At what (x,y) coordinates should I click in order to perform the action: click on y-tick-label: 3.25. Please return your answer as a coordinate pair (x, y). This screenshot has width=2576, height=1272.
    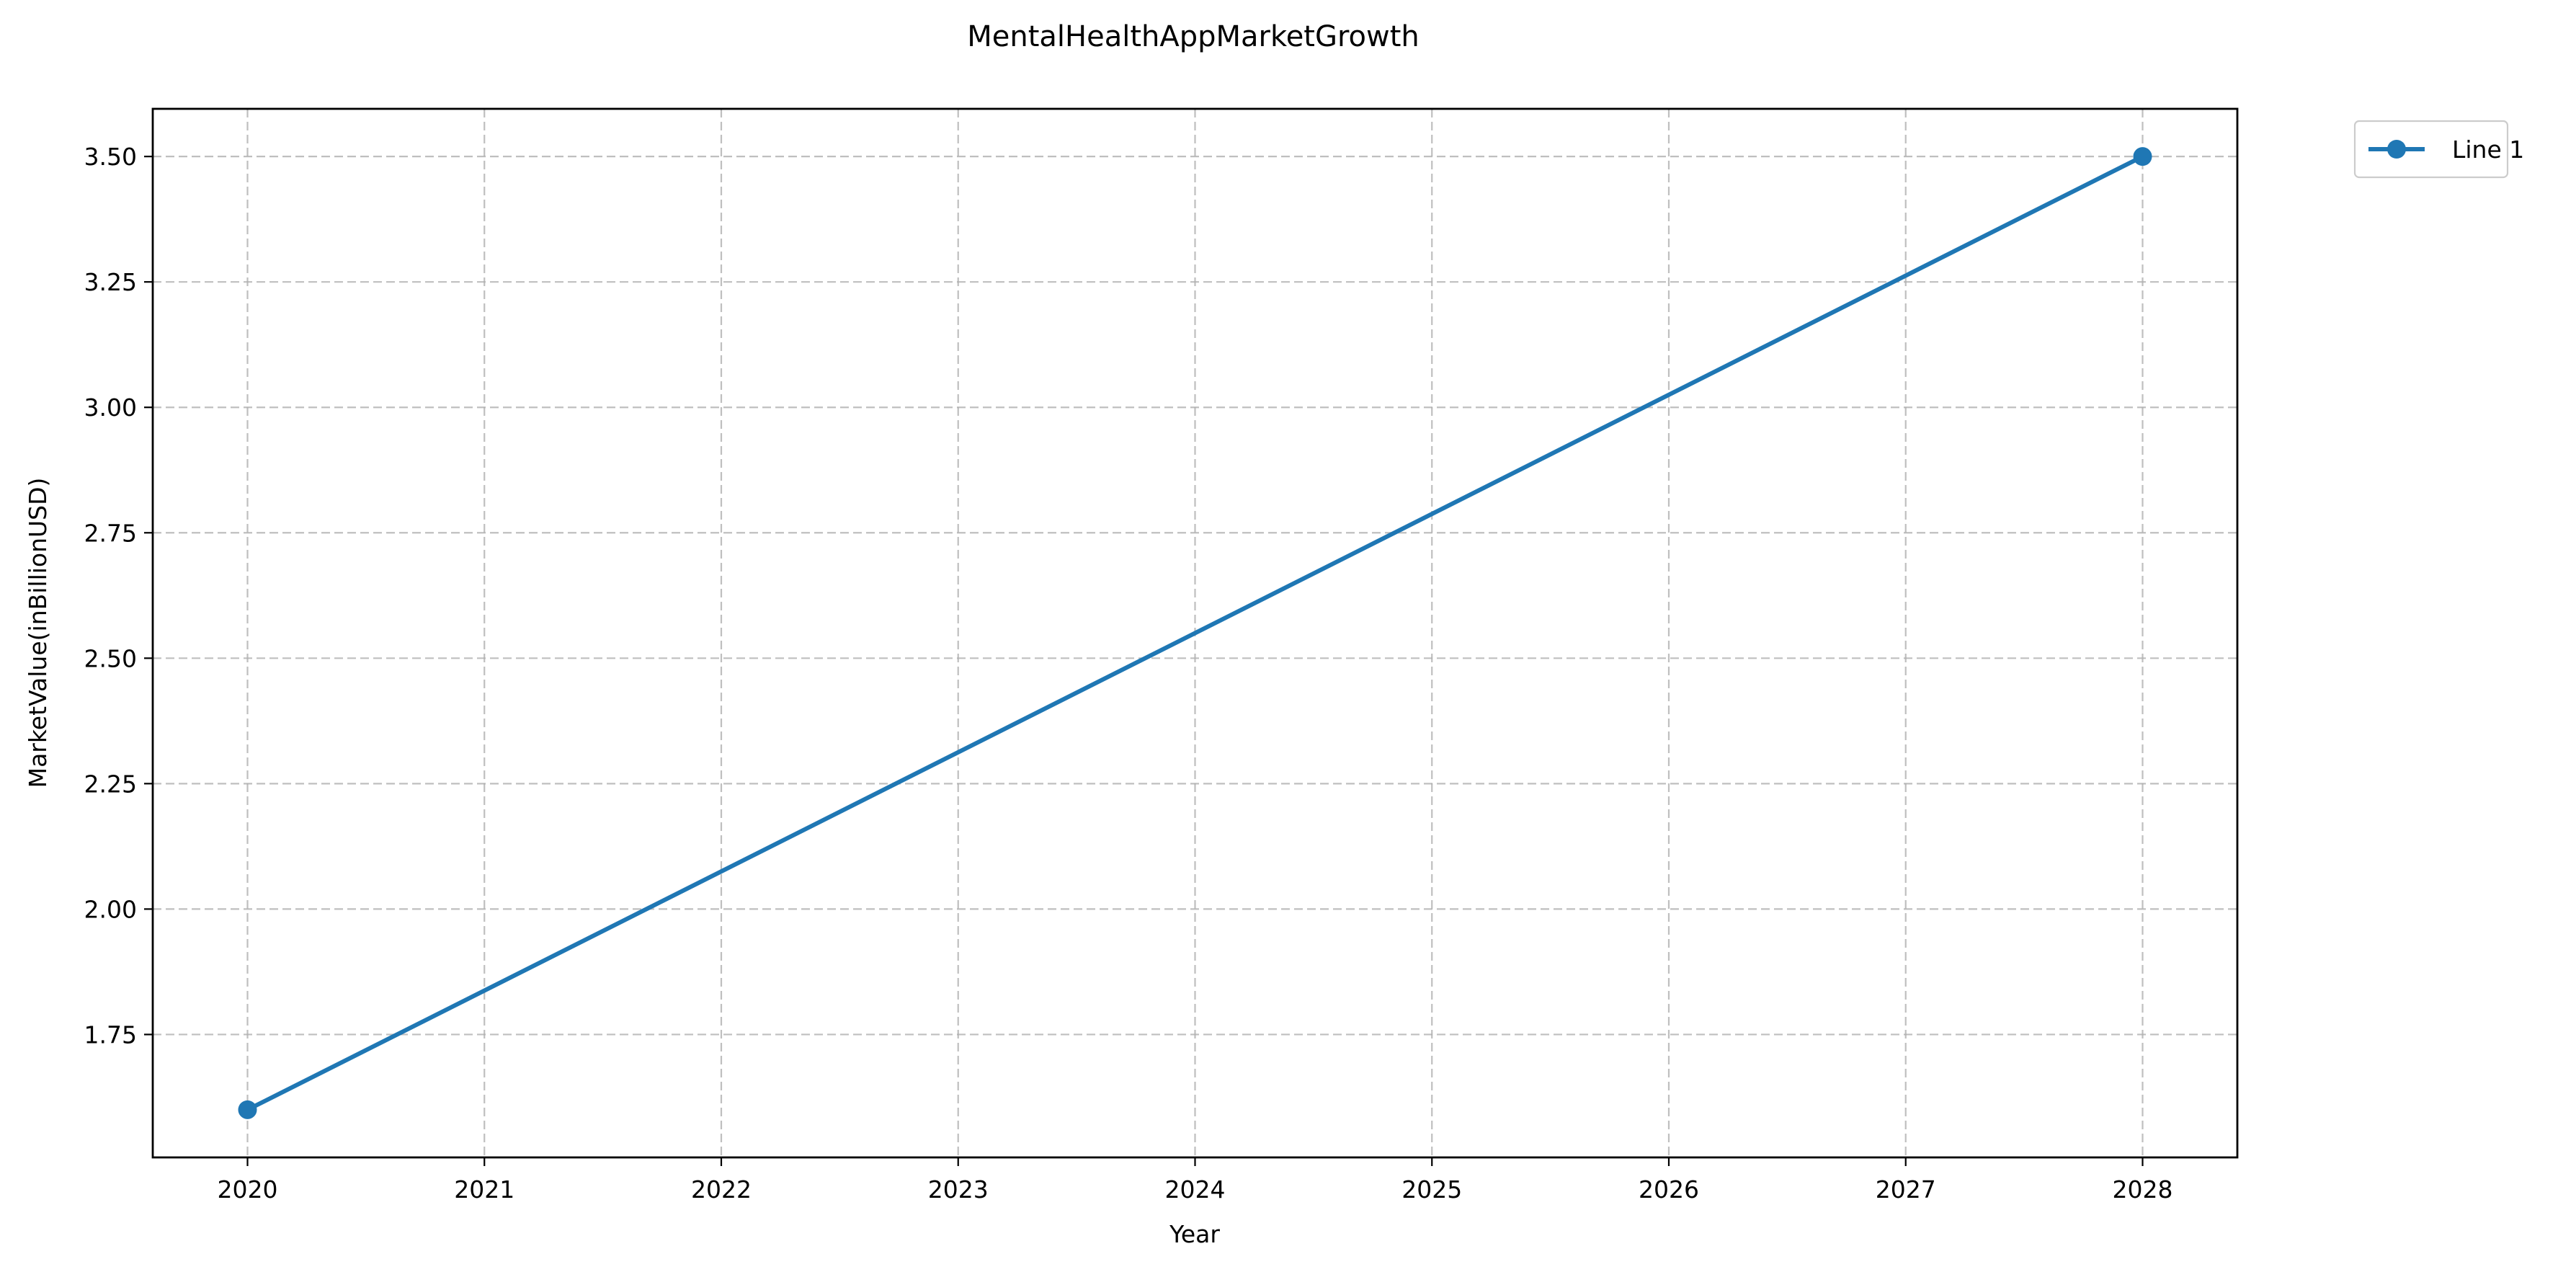
    Looking at the image, I should click on (110, 282).